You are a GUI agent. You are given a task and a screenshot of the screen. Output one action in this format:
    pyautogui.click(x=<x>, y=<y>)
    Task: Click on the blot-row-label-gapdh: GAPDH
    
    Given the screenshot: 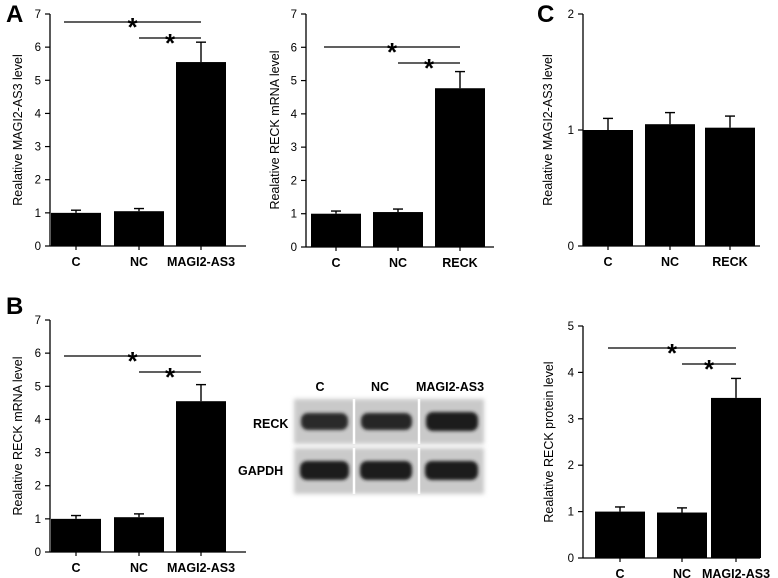 What is the action you would take?
    pyautogui.click(x=260, y=471)
    